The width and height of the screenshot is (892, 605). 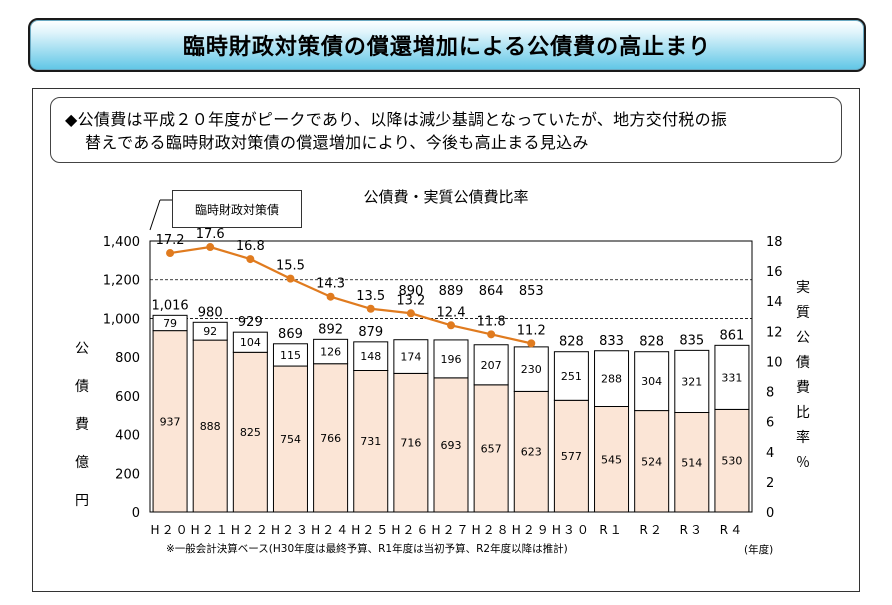 What do you see at coordinates (210, 234) in the screenshot?
I see `ratio-label: 17.6` at bounding box center [210, 234].